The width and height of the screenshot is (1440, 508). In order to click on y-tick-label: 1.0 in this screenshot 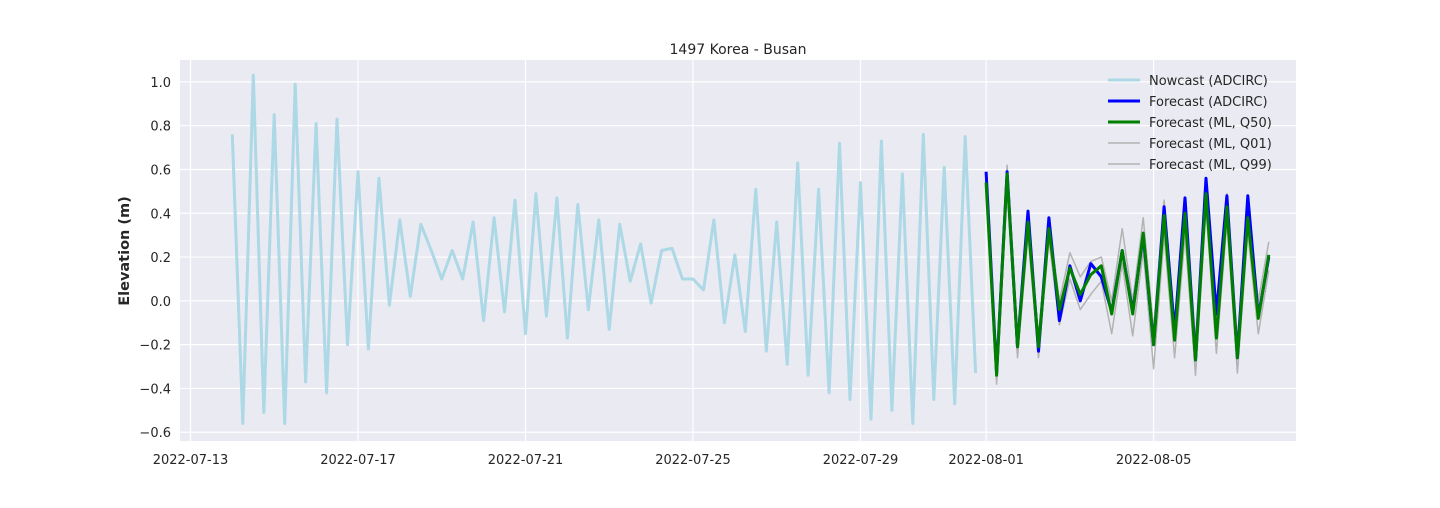, I will do `click(160, 83)`.